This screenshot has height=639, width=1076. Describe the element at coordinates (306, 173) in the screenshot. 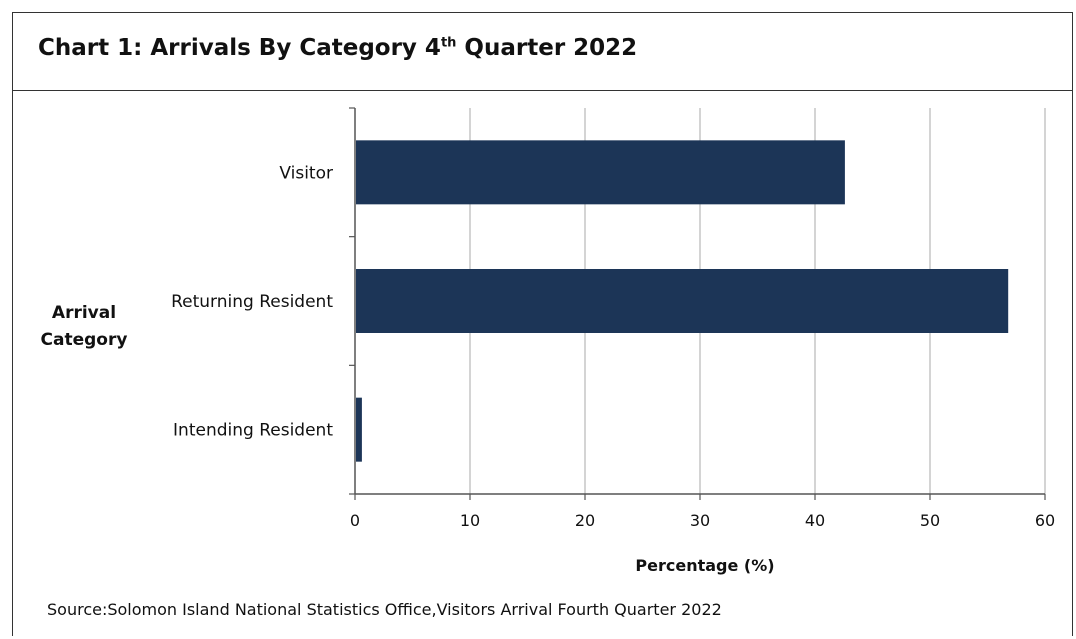

I see `category-label-0: Visitor` at that location.